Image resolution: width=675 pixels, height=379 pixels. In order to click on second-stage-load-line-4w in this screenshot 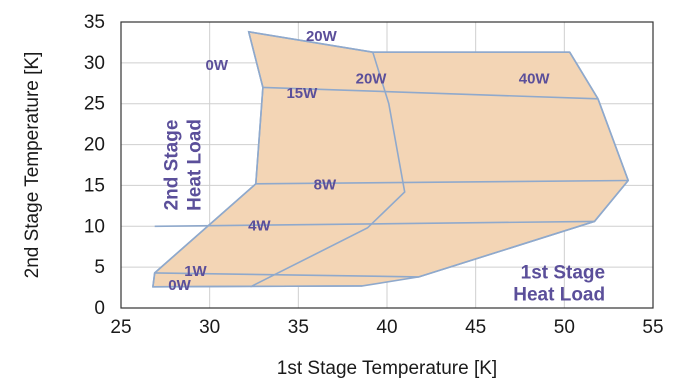, I will do `click(374, 224)`.